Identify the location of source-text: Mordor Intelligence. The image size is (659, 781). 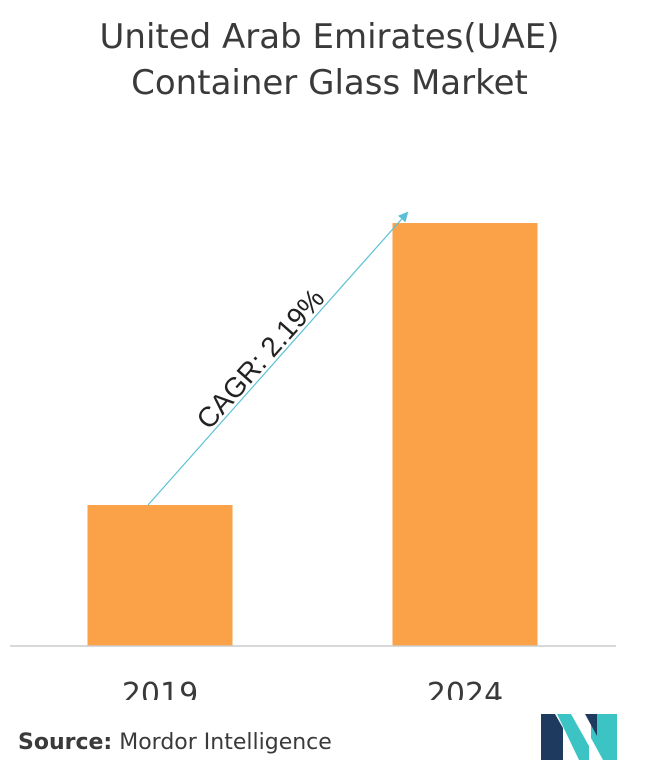
(225, 742).